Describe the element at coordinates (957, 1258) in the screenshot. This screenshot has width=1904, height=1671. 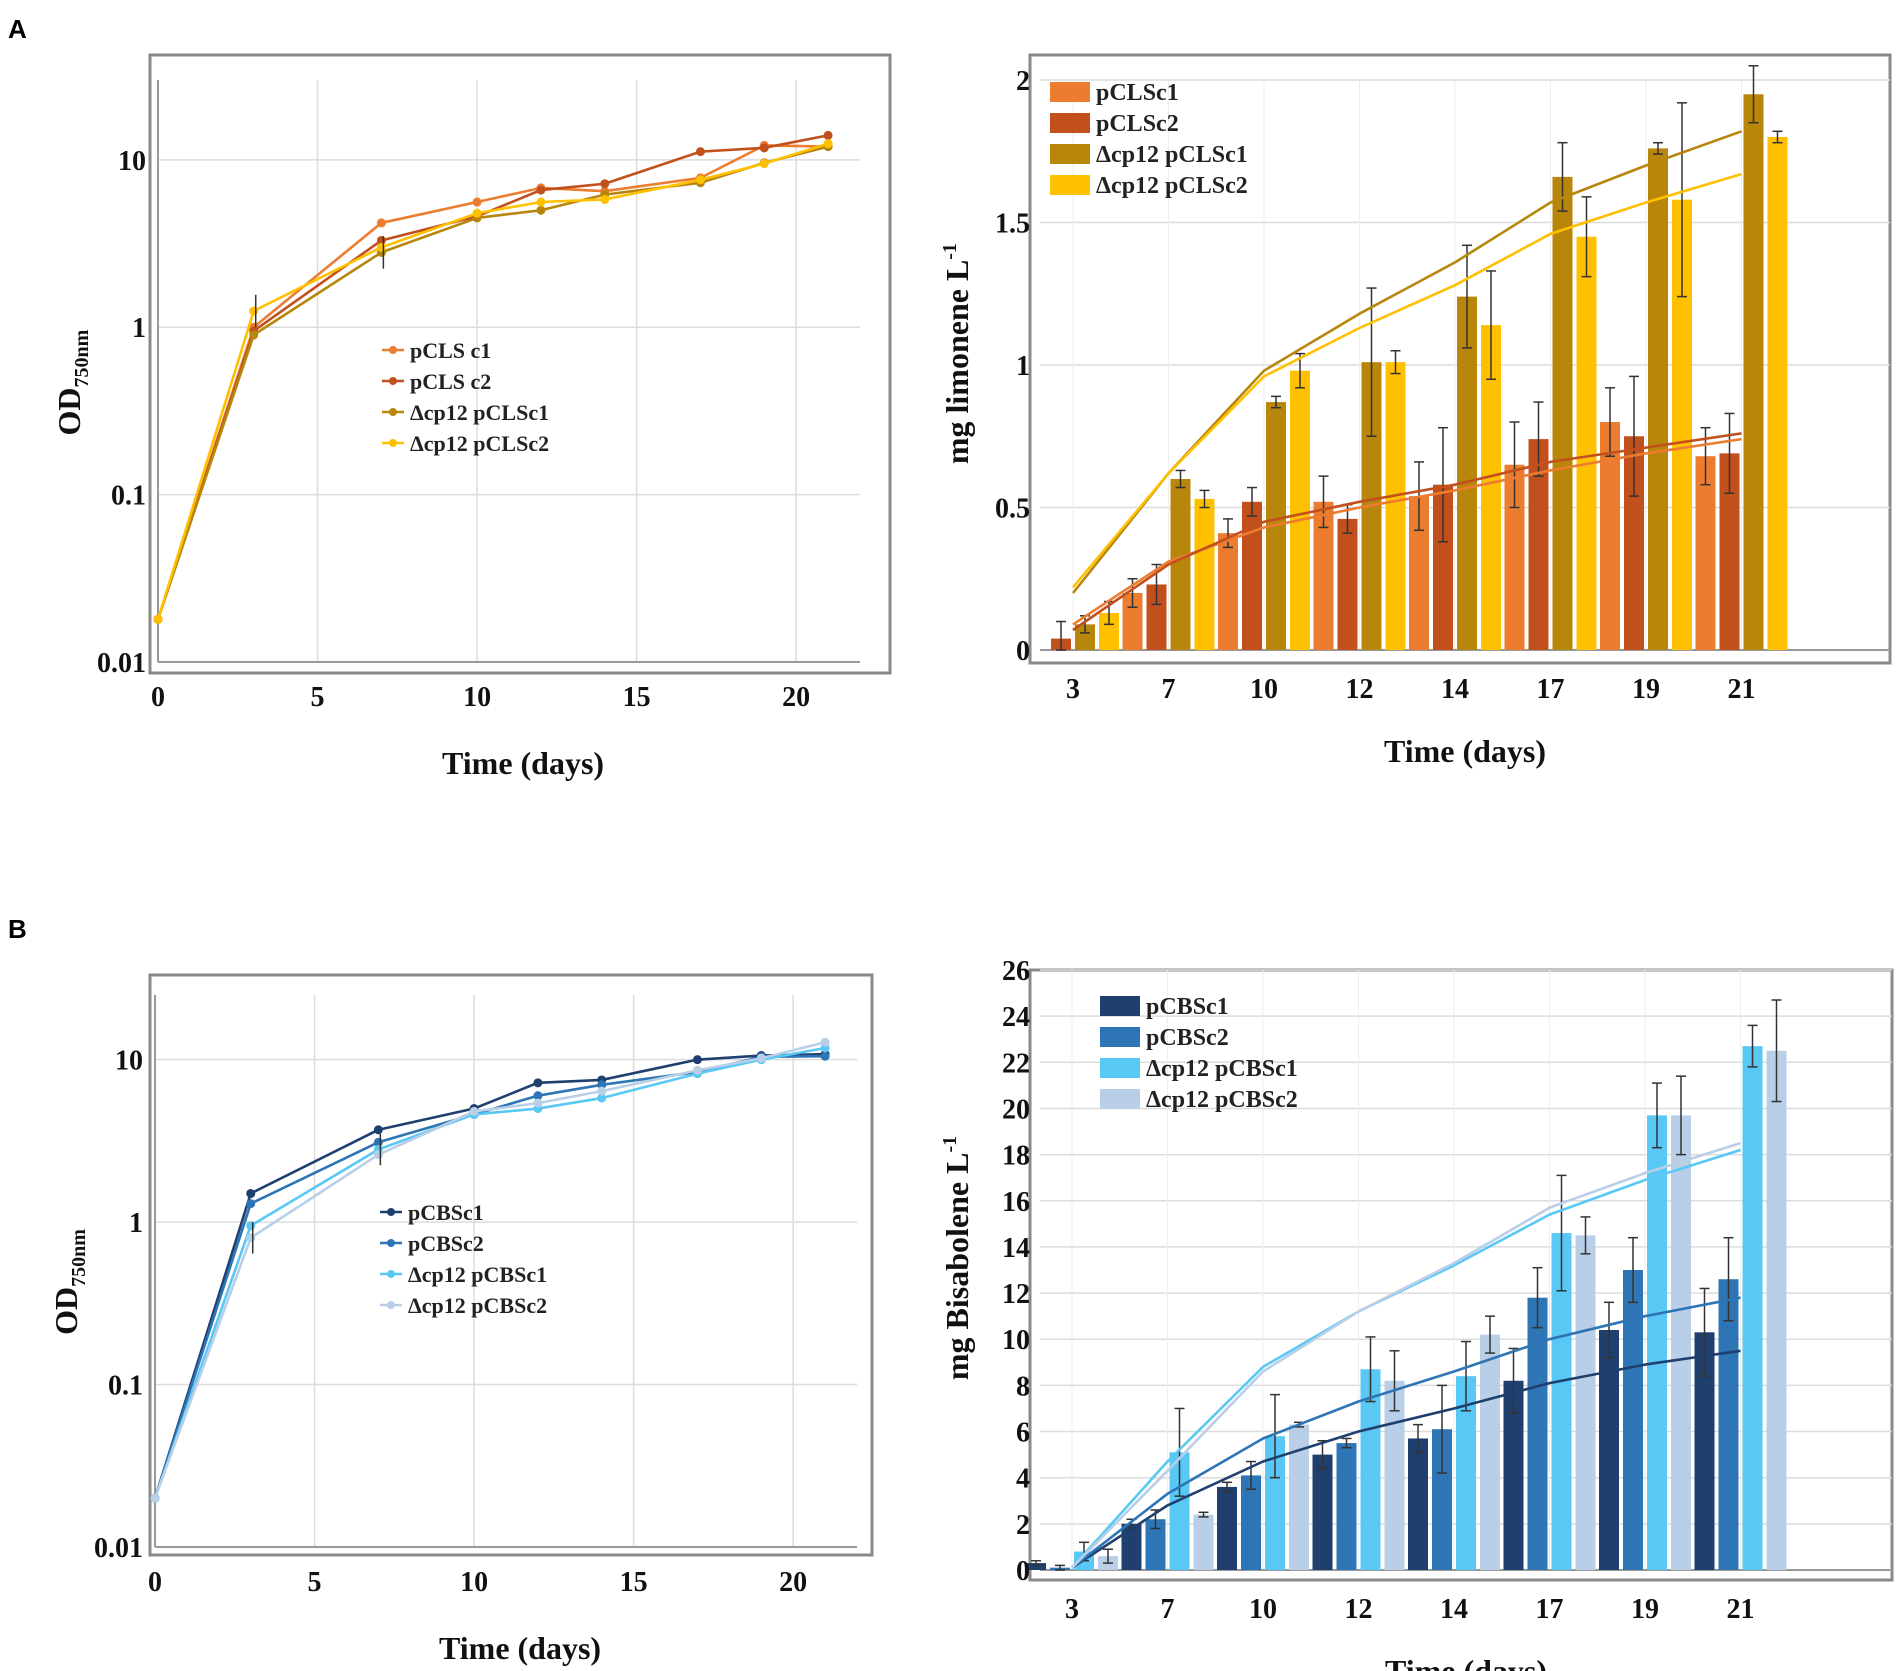
I see `y-axis-title: mg Bisabolene L-1` at that location.